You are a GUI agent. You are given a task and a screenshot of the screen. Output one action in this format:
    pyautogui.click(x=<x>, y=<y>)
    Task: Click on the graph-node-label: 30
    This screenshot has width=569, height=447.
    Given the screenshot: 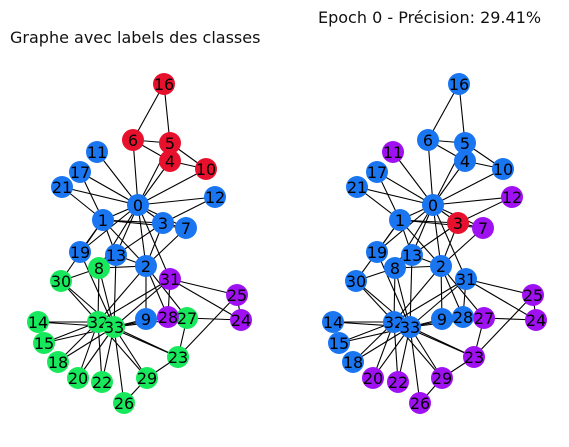 What is the action you would take?
    pyautogui.click(x=356, y=281)
    